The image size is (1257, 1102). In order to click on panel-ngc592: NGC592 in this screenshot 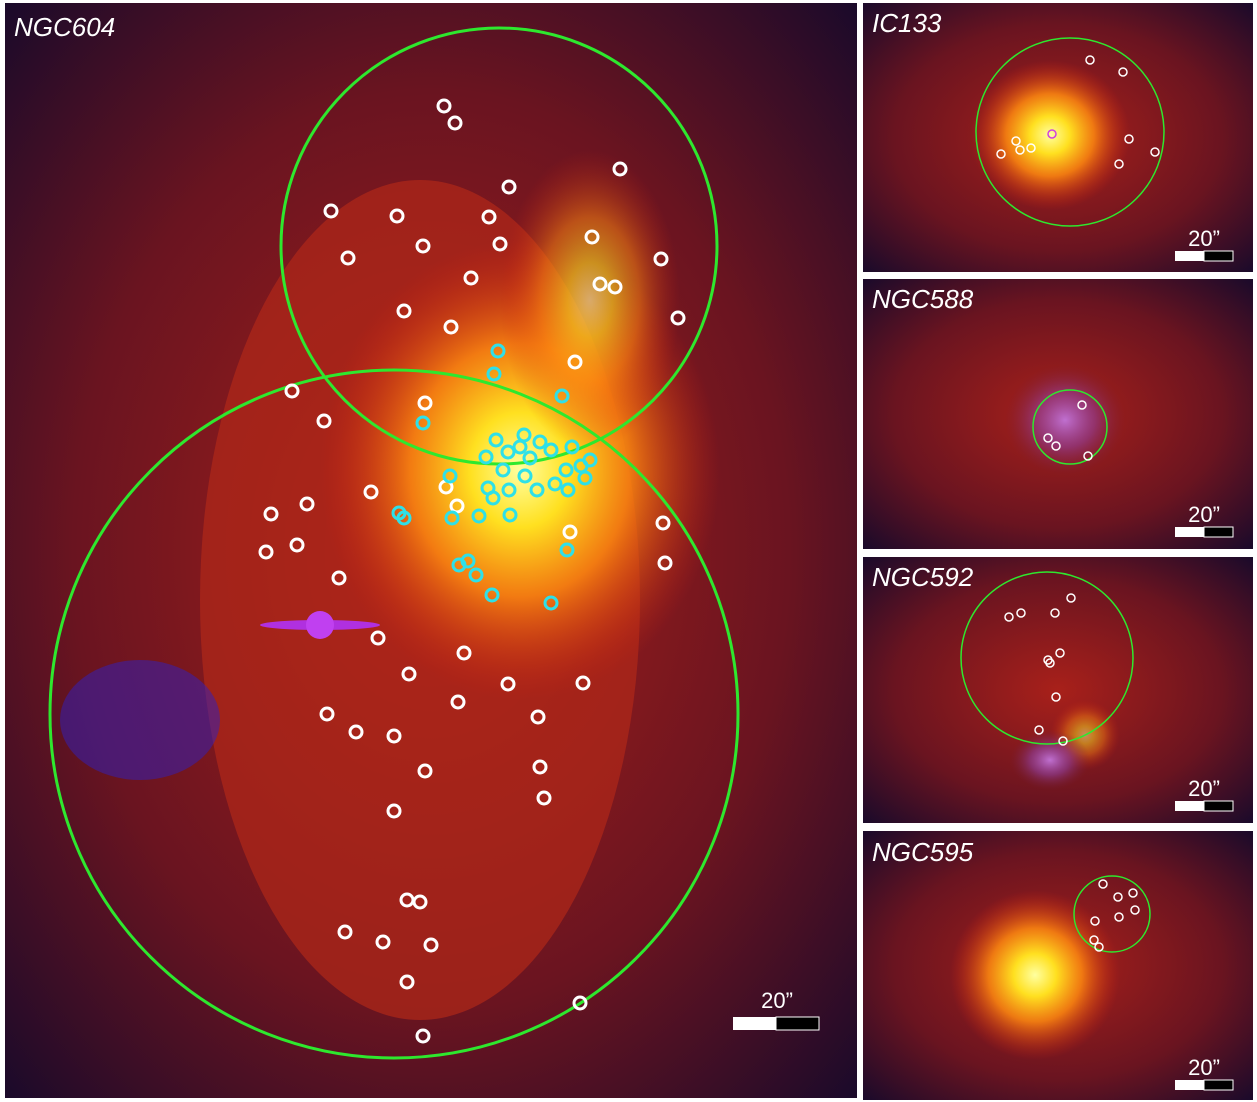, I will do `click(1058, 690)`.